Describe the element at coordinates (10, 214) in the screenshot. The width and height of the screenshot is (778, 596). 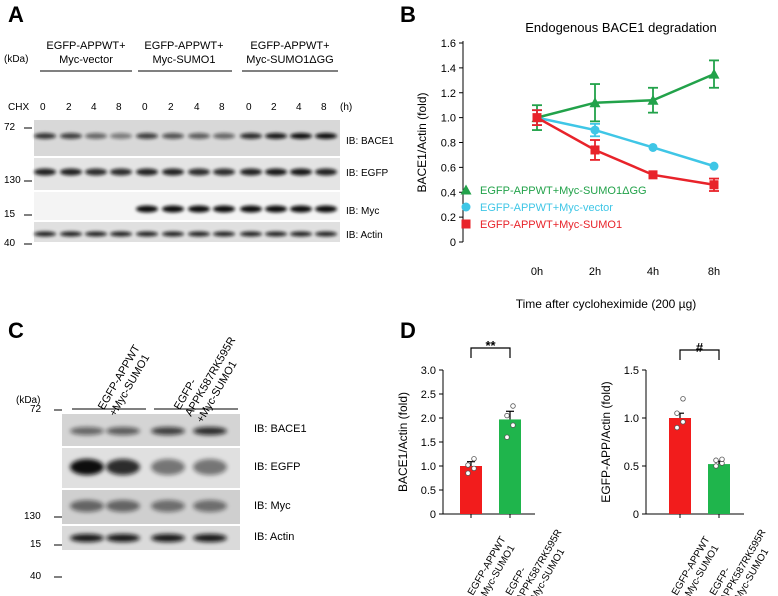
I see `marker-15-a: 15` at that location.